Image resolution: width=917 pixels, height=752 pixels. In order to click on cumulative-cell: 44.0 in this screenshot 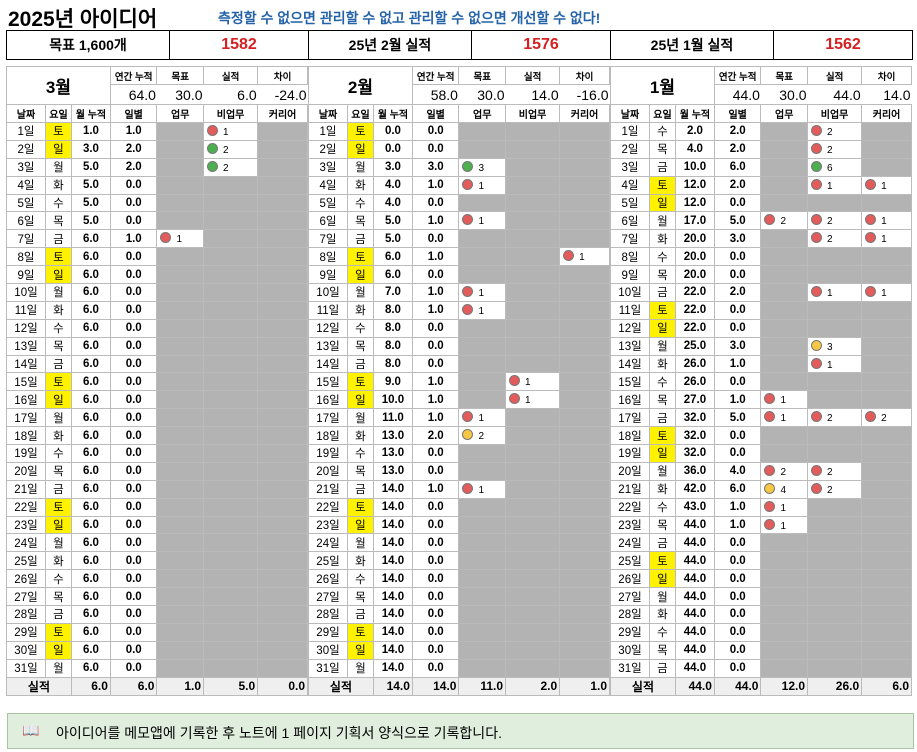, I will do `click(694, 632)`.